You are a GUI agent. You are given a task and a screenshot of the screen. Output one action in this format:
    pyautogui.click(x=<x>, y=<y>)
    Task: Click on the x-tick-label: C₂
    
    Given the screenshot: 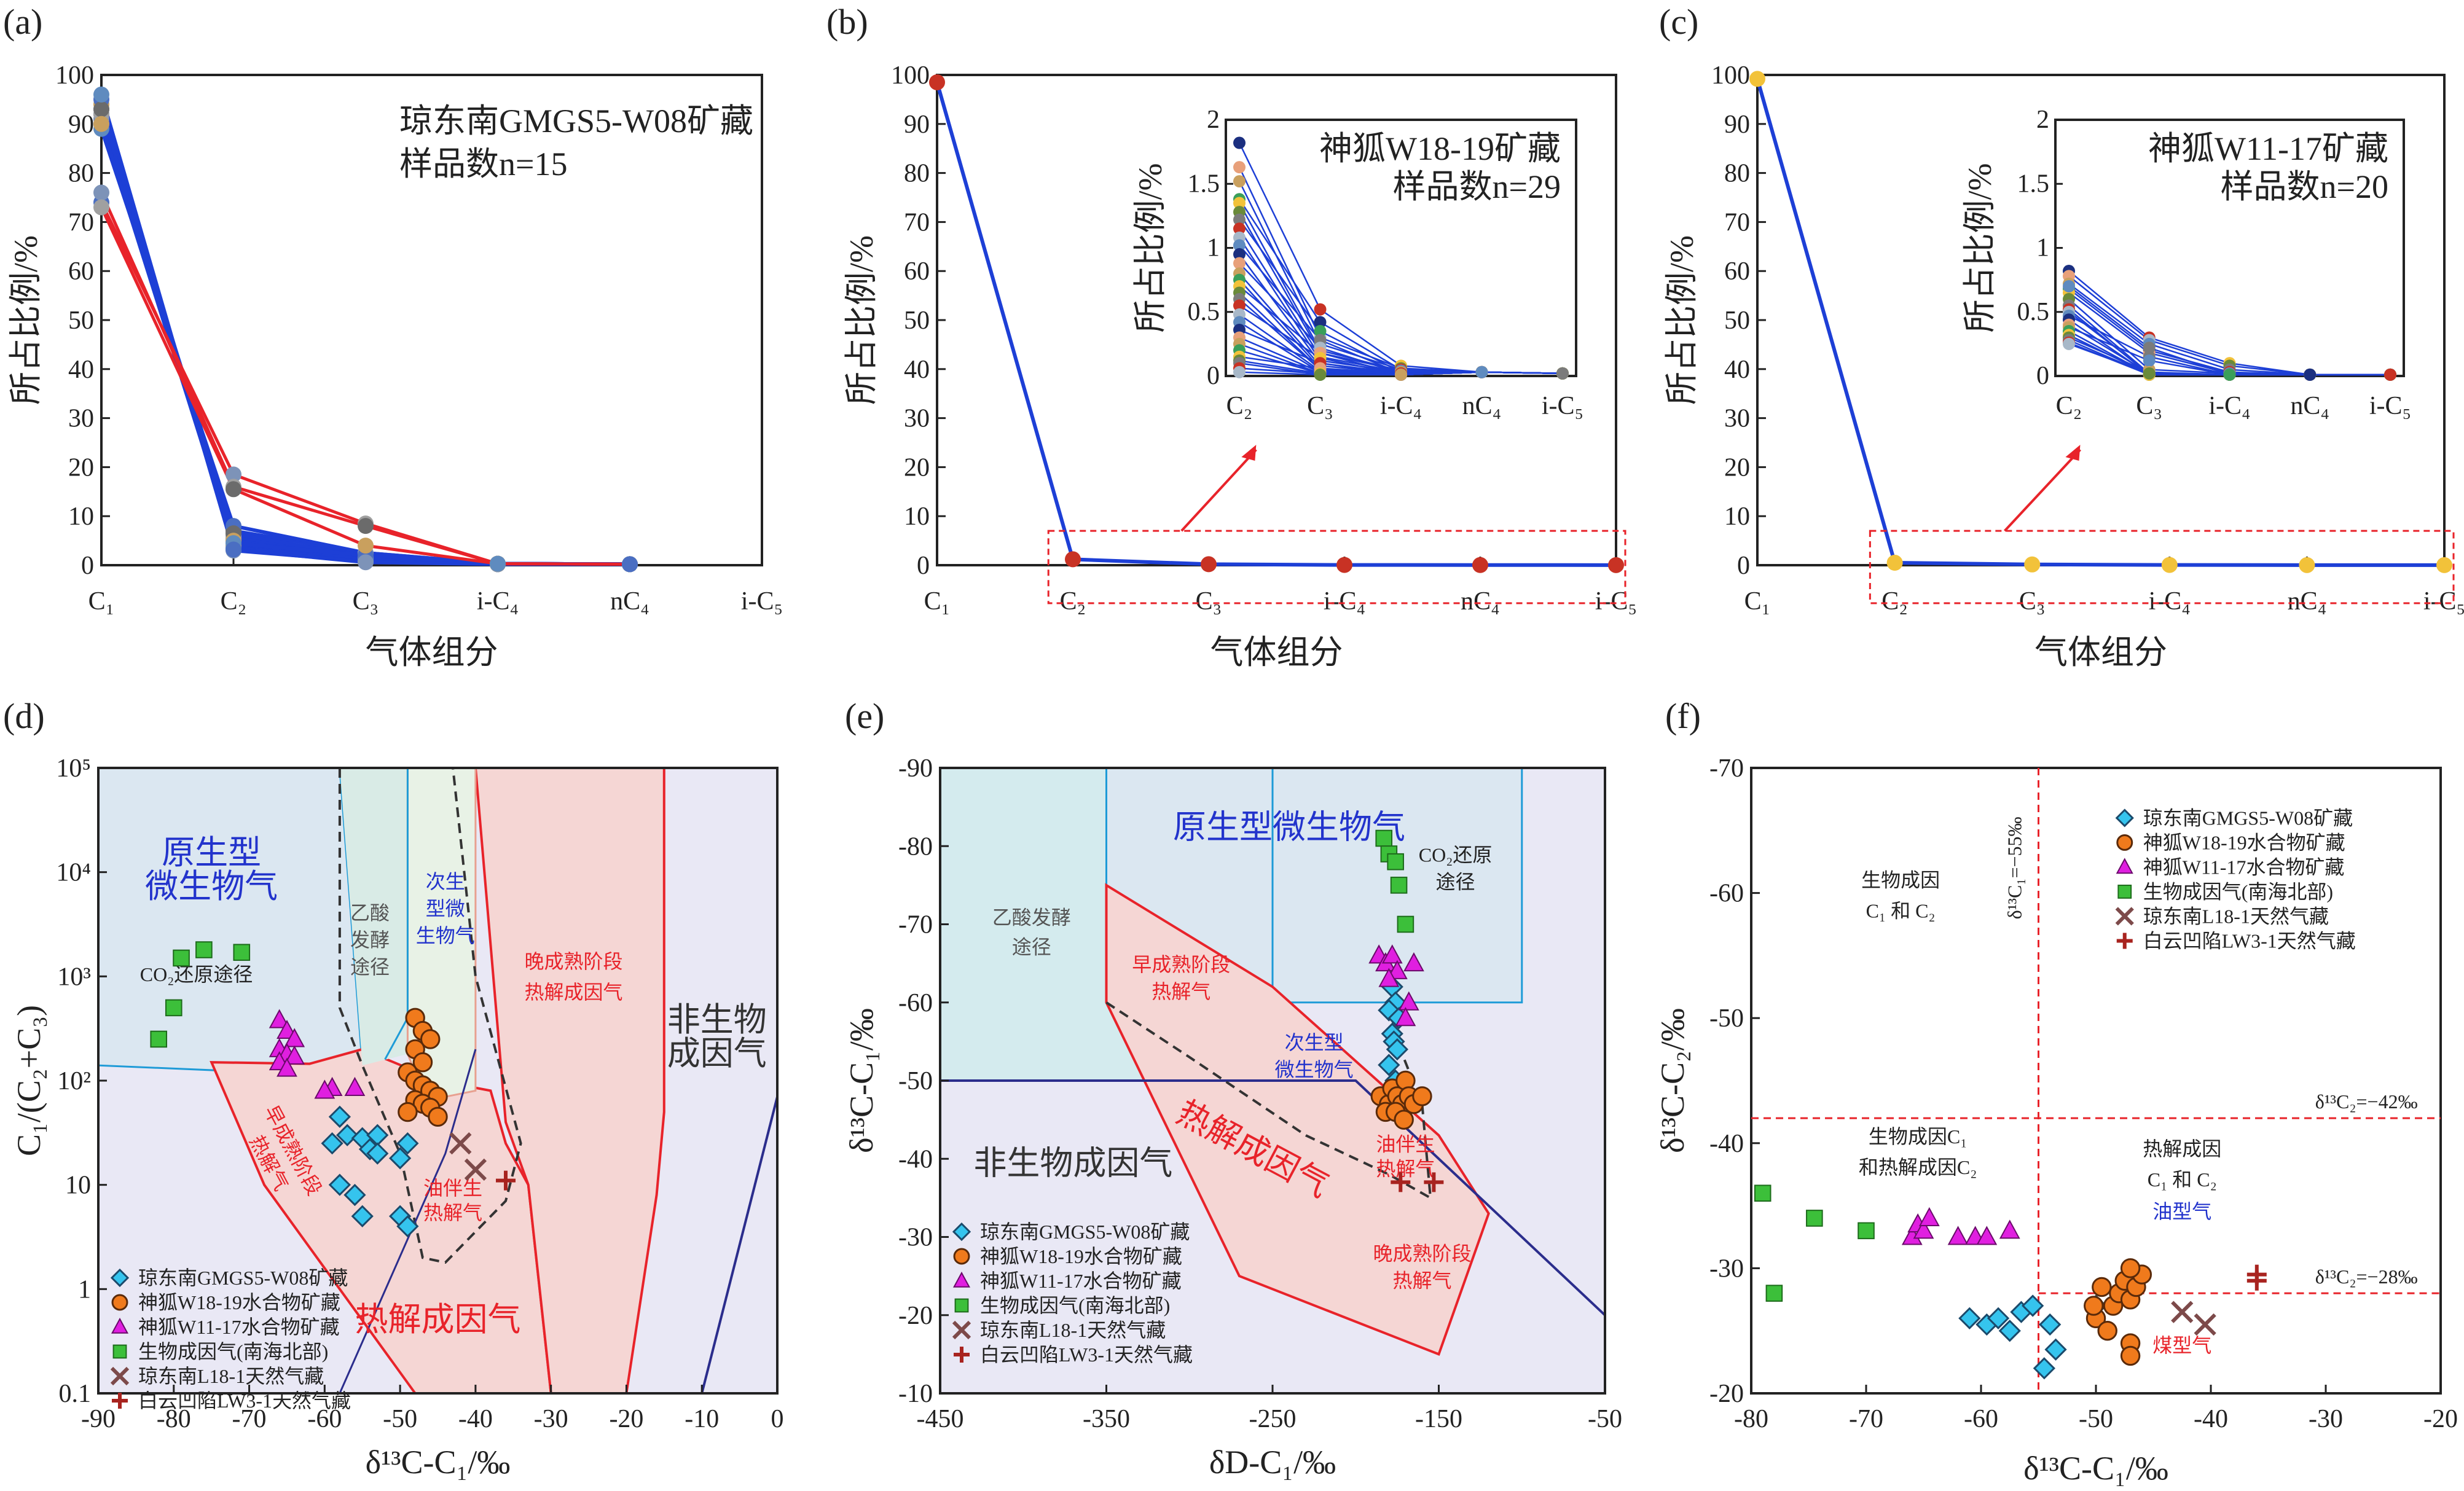 What is the action you would take?
    pyautogui.click(x=234, y=601)
    